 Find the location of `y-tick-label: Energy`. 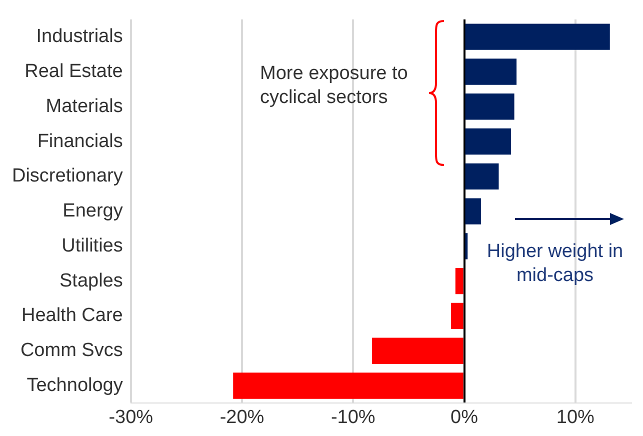

y-tick-label: Energy is located at coordinates (93, 211).